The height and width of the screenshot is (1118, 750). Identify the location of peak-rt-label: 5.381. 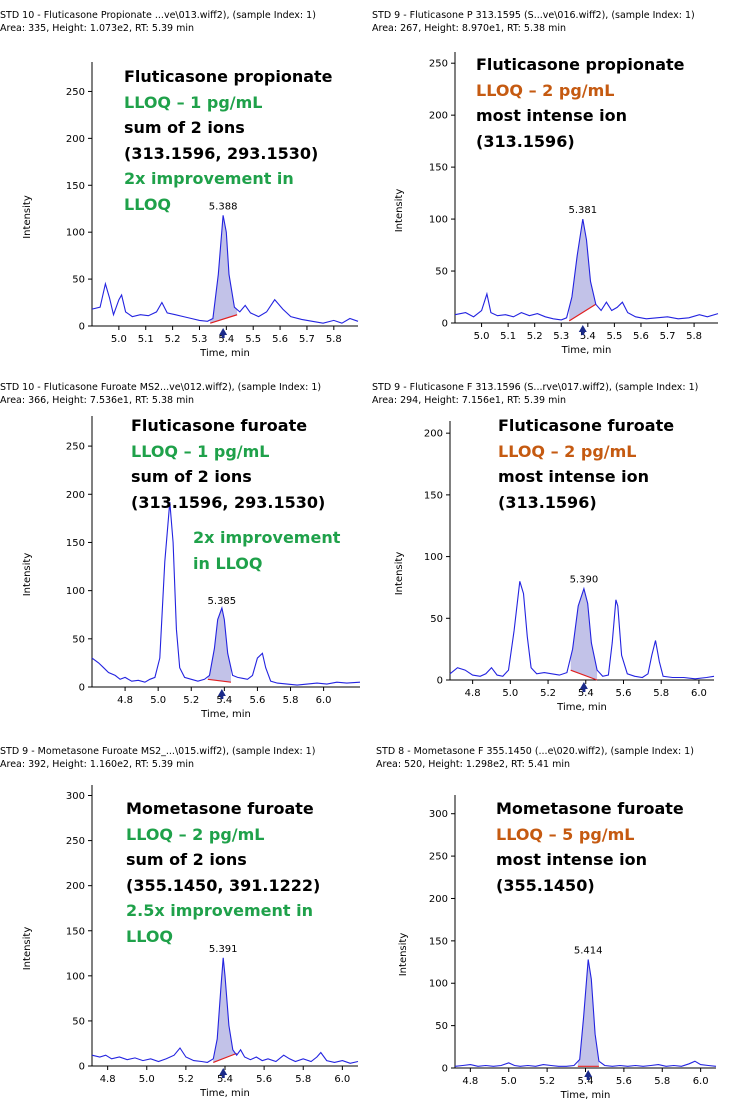
(582, 210).